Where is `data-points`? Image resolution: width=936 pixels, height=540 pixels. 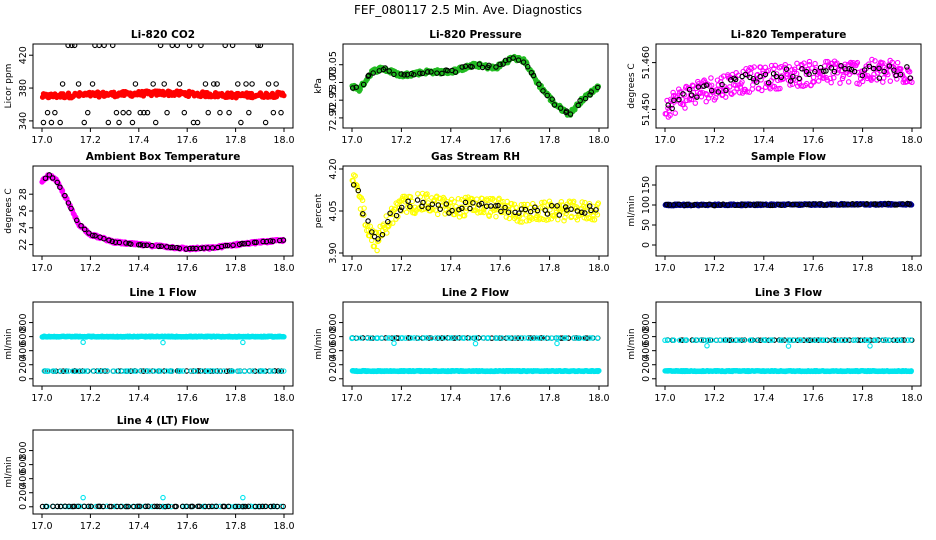
data-points is located at coordinates (162, 502).